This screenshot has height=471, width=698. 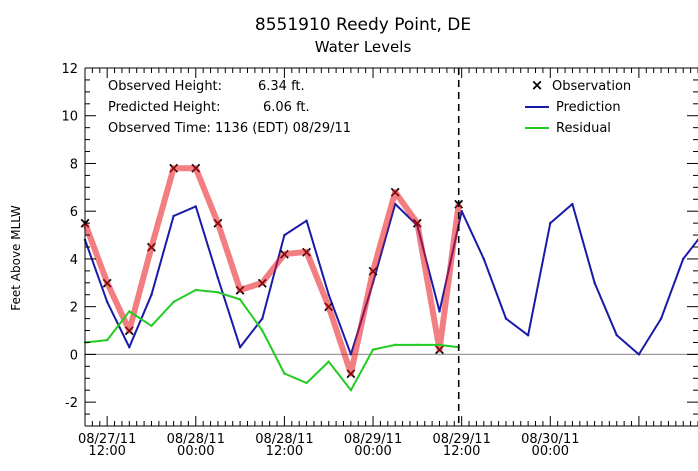 What do you see at coordinates (363, 25) in the screenshot?
I see `chart-title: 8551910 Reedy Point, DE` at bounding box center [363, 25].